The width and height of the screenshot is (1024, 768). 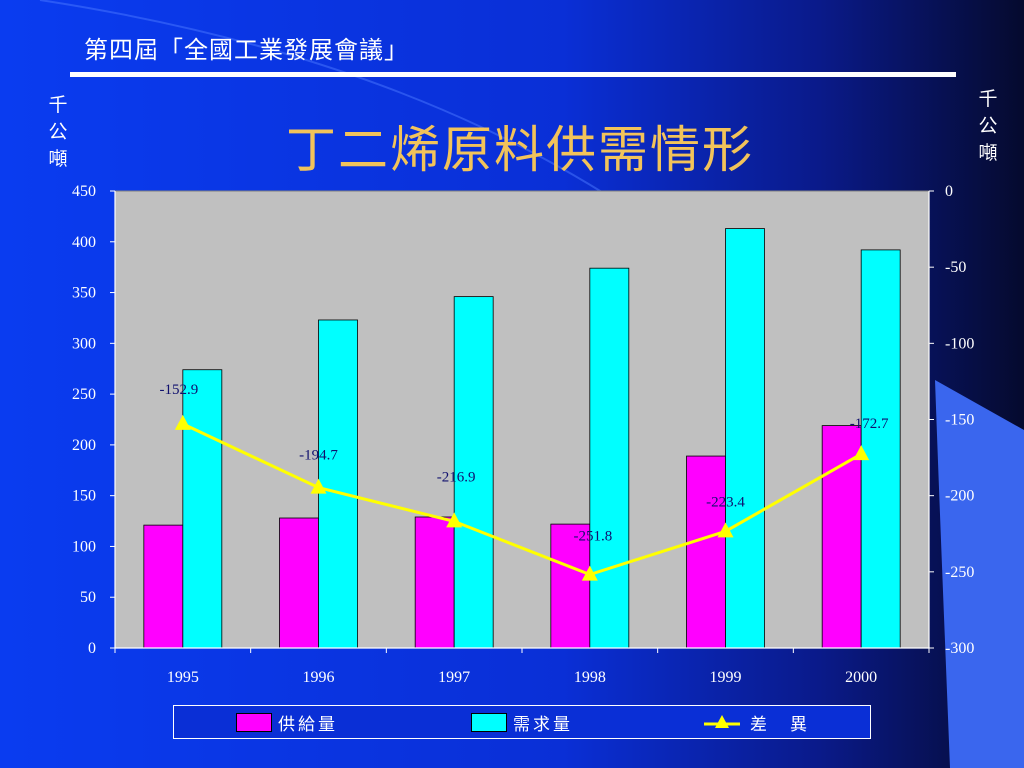 I want to click on right-axis-tick-label: -300, so click(x=959, y=648).